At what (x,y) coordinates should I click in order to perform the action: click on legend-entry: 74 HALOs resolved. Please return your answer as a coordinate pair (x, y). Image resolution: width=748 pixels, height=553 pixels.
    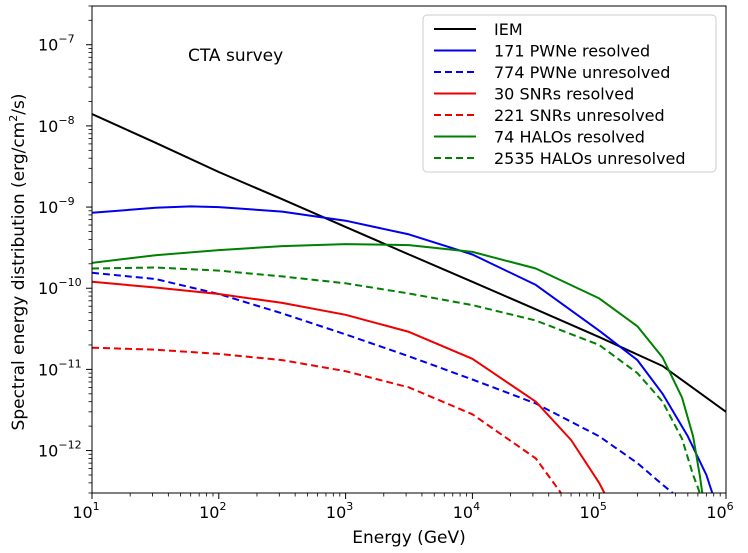
    Looking at the image, I should click on (539, 137).